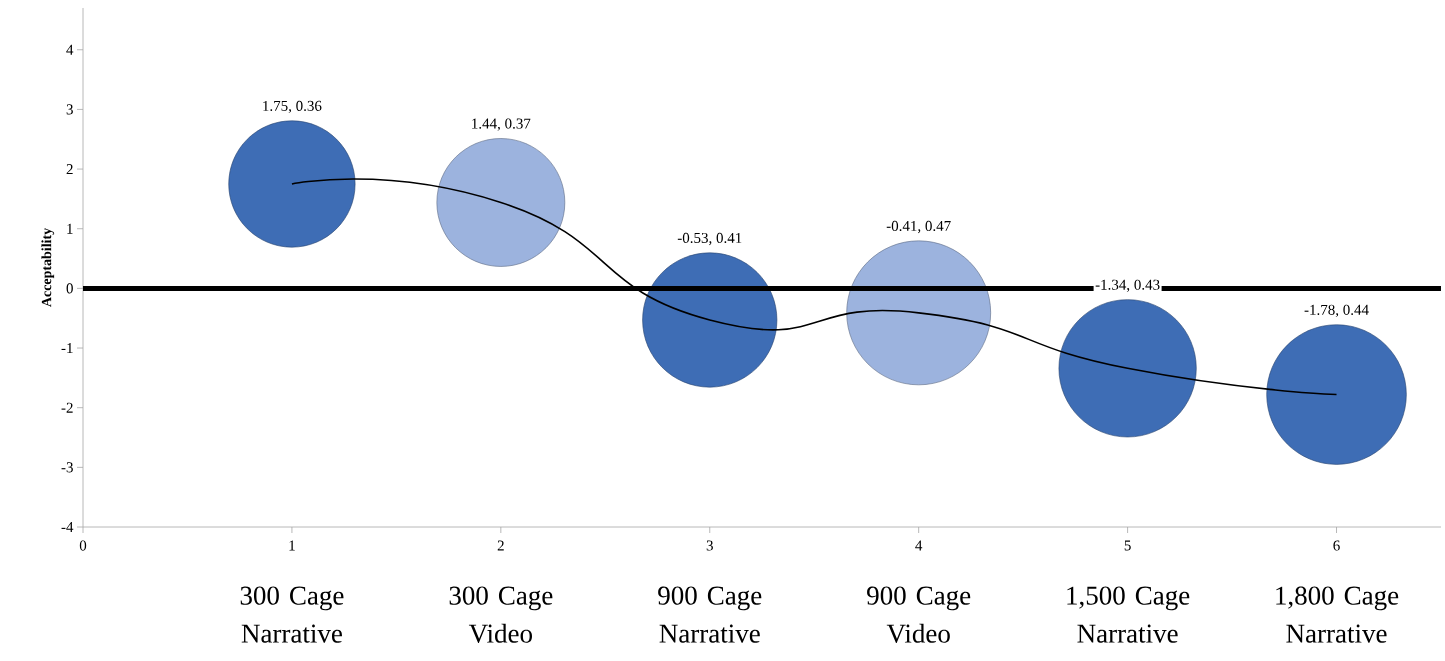 This screenshot has height=661, width=1445. What do you see at coordinates (501, 124) in the screenshot?
I see `data-label: 1.44, 0.37` at bounding box center [501, 124].